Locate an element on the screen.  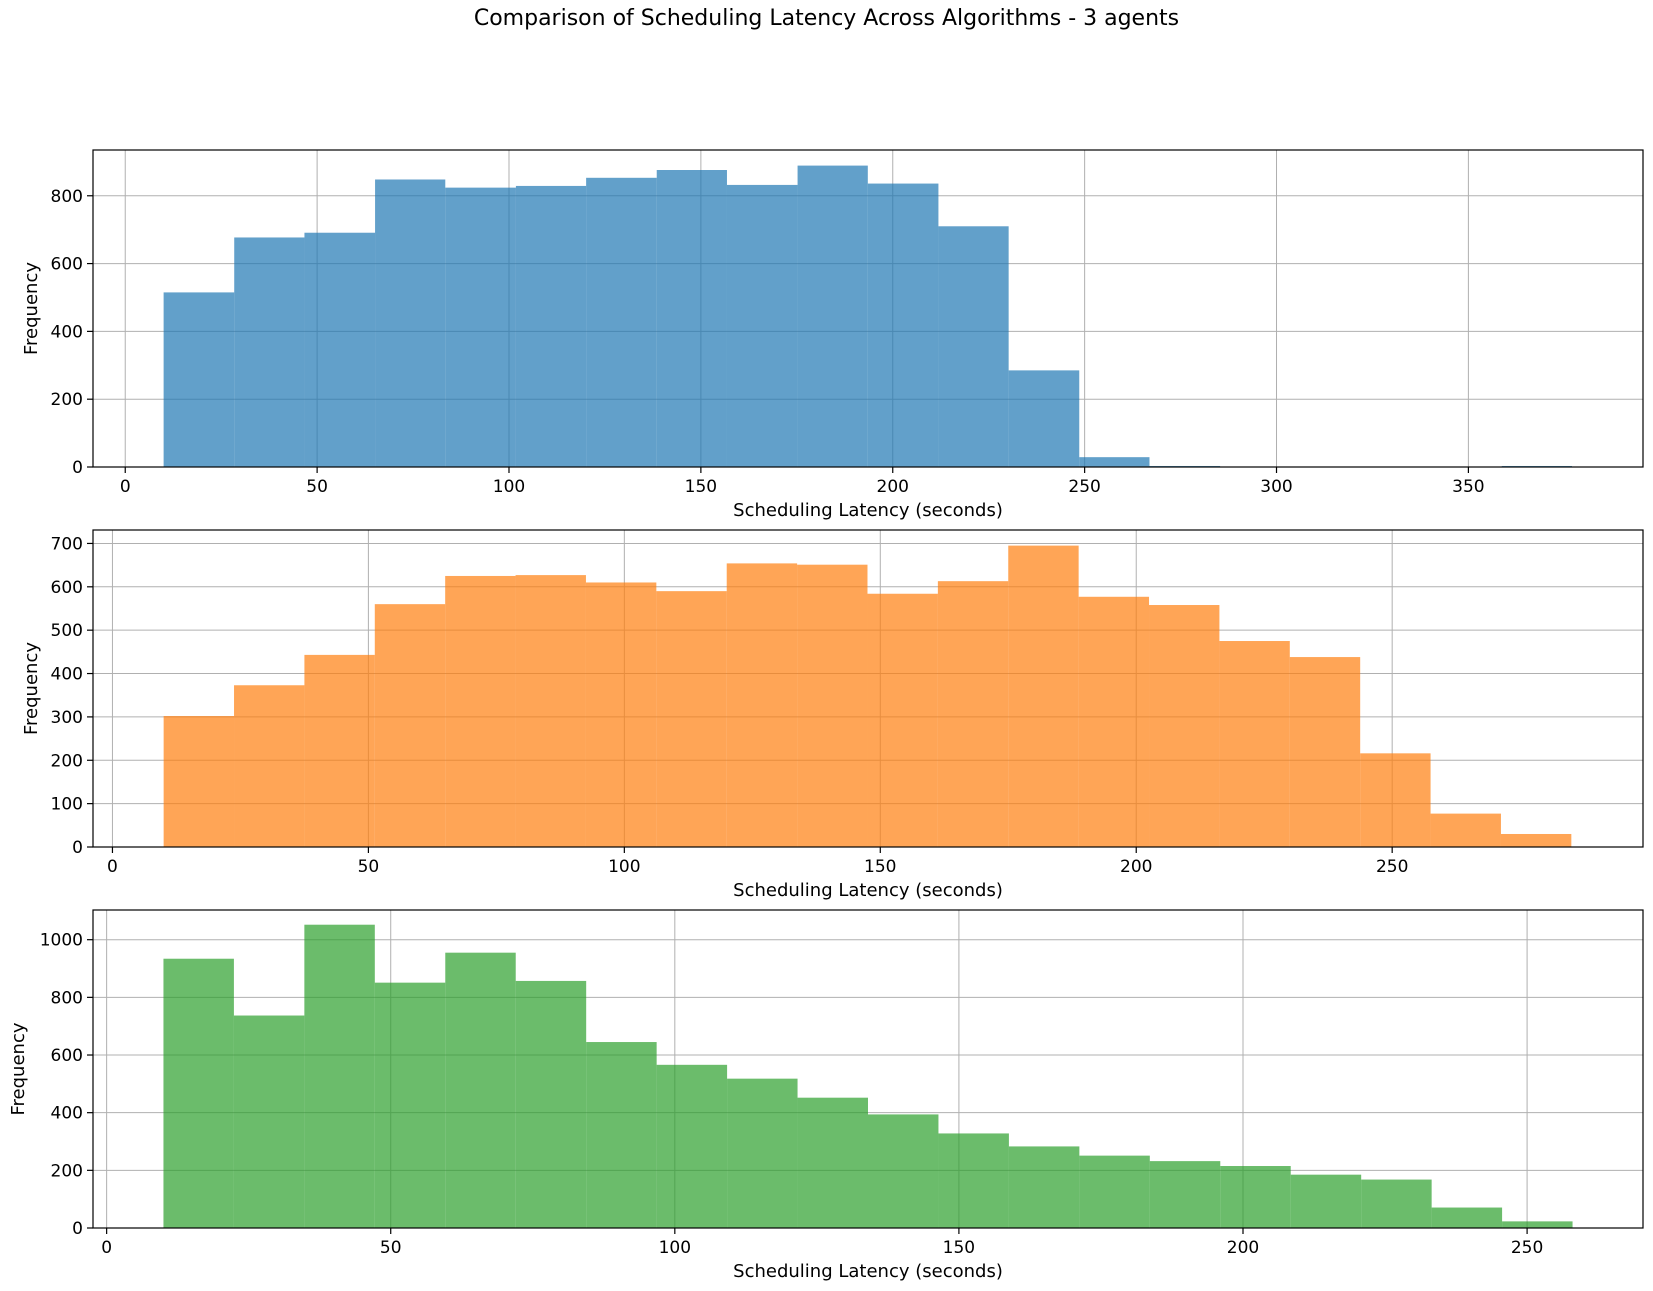
y-tick-label: 1000 is located at coordinates (61, 941).